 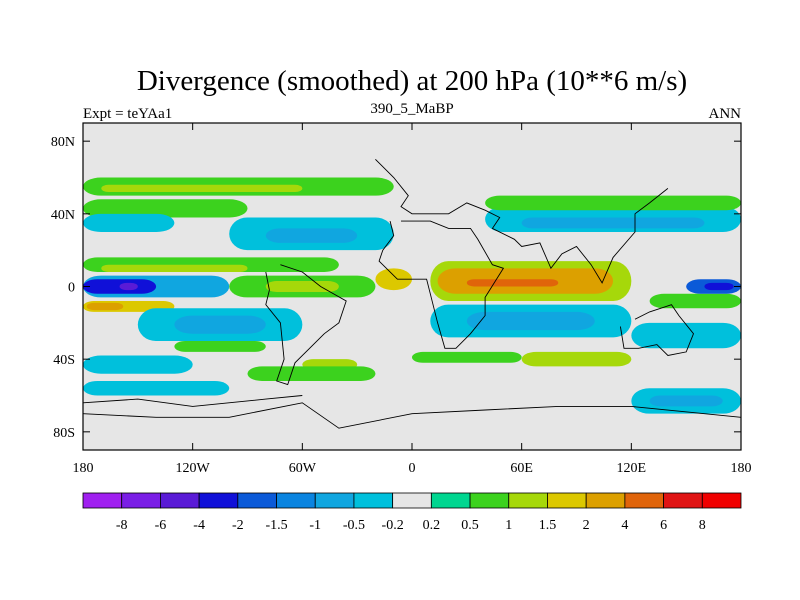 I want to click on colorbar-label: 0.5, so click(x=470, y=525).